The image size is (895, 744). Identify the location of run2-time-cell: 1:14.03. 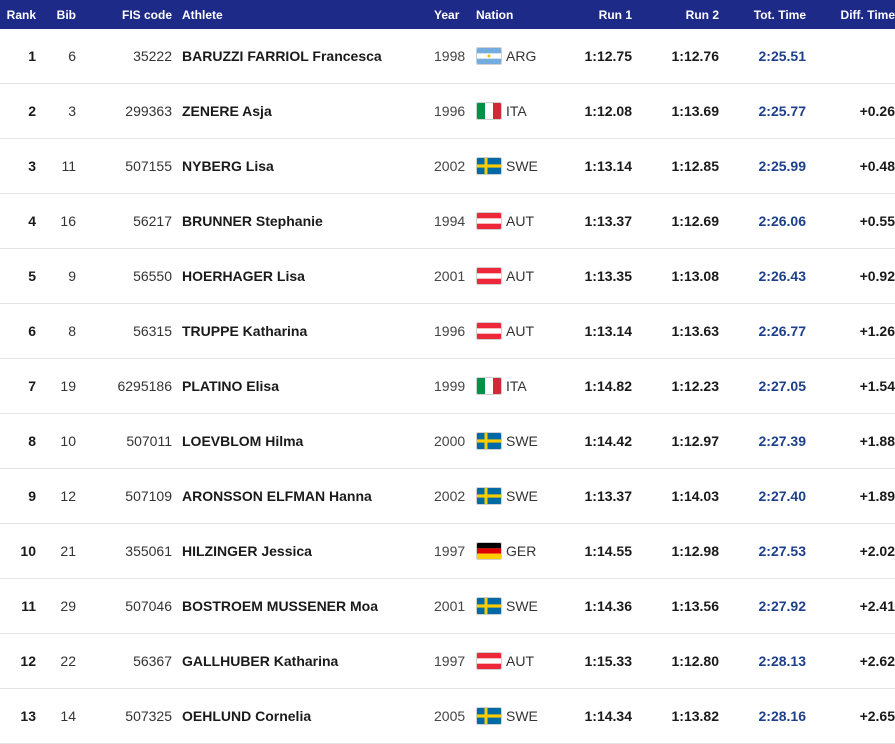
(695, 496).